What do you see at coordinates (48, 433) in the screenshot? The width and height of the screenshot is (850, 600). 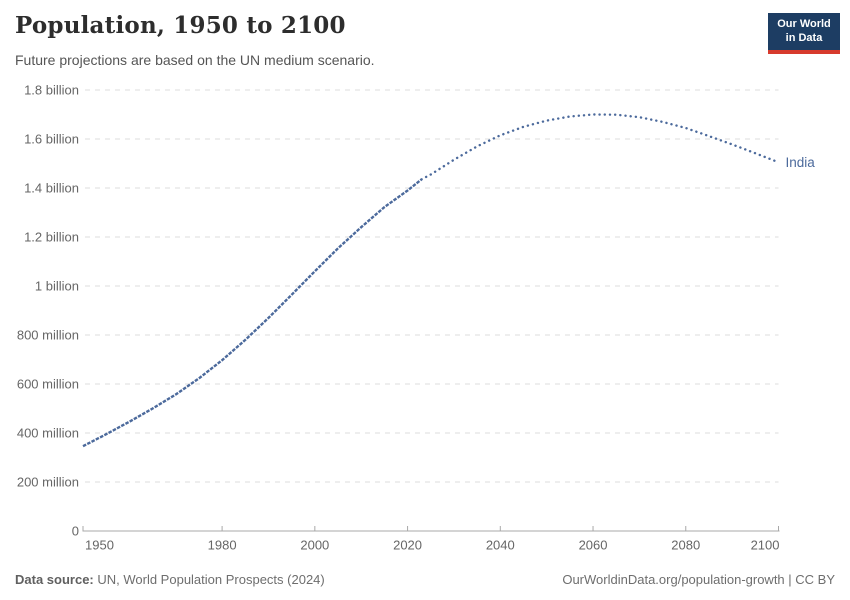 I see `svg-text: 400 million` at bounding box center [48, 433].